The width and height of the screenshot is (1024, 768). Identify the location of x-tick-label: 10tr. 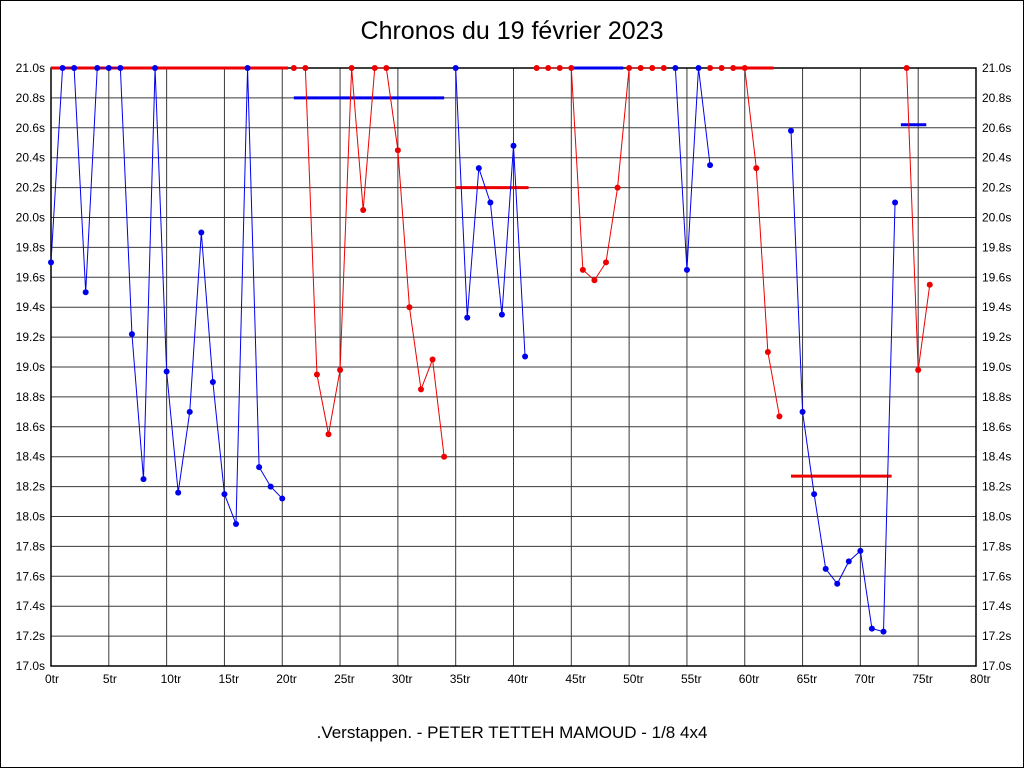
(171, 679).